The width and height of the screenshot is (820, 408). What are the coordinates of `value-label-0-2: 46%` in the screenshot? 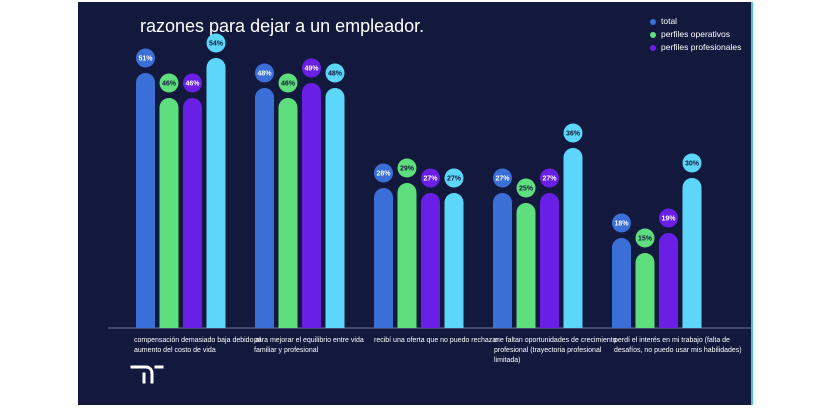 It's located at (192, 84).